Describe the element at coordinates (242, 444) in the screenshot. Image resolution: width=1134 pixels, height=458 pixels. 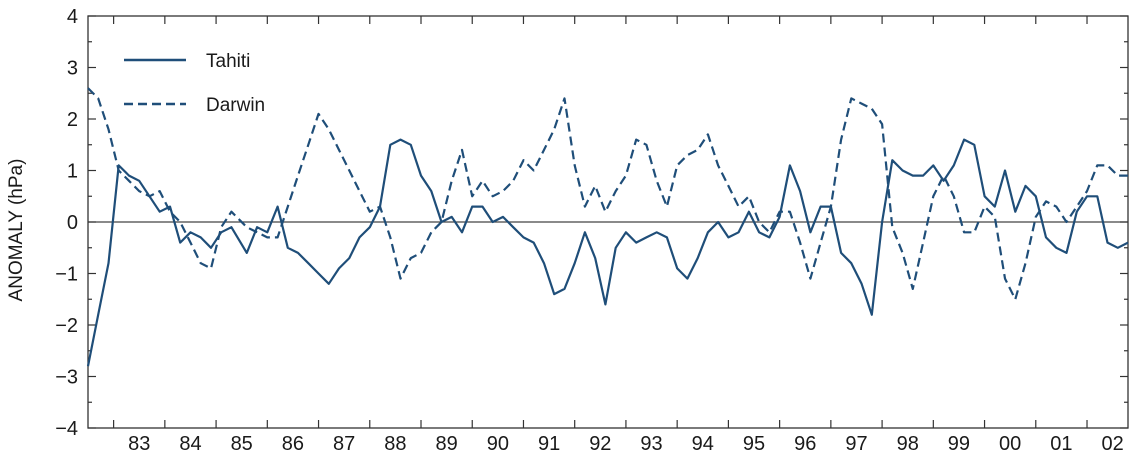
I see `x-tick-label: 85` at that location.